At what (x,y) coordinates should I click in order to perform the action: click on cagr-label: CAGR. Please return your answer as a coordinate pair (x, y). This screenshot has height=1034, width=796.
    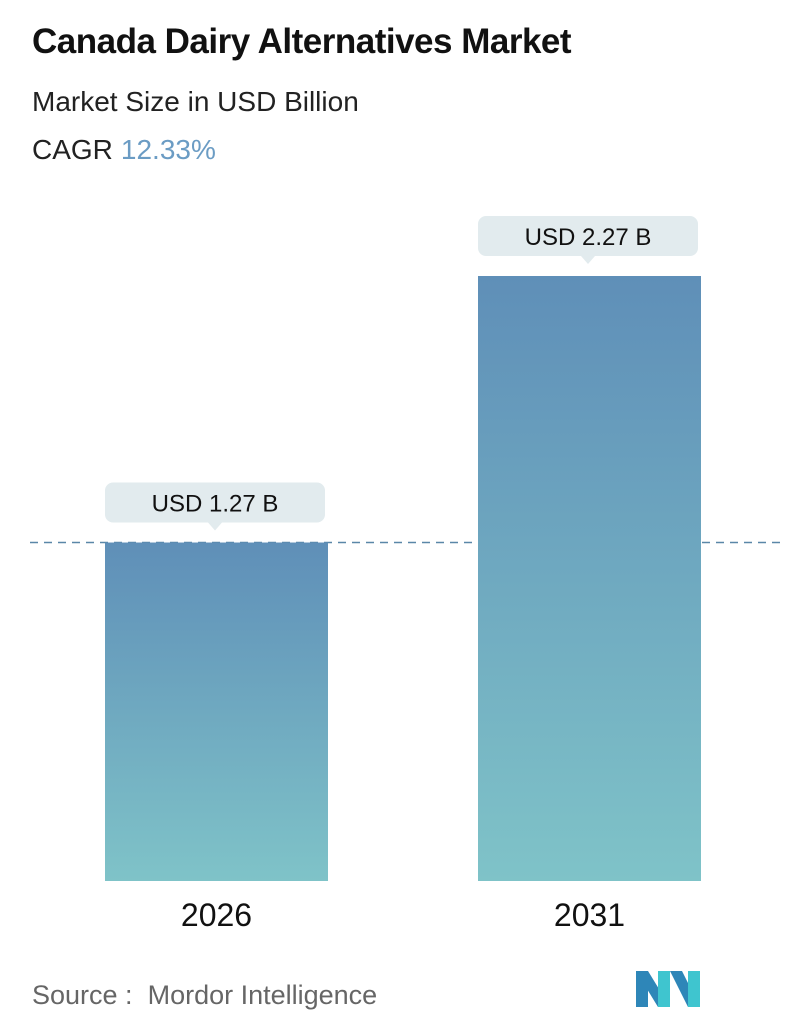
    Looking at the image, I should click on (72, 149).